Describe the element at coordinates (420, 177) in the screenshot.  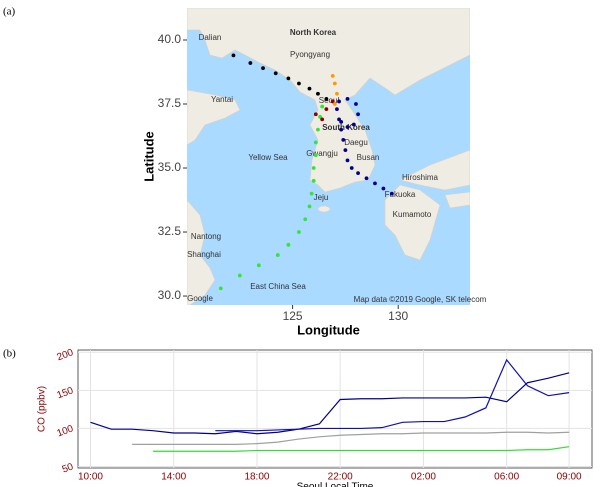
I see `map-label: Hiroshima` at that location.